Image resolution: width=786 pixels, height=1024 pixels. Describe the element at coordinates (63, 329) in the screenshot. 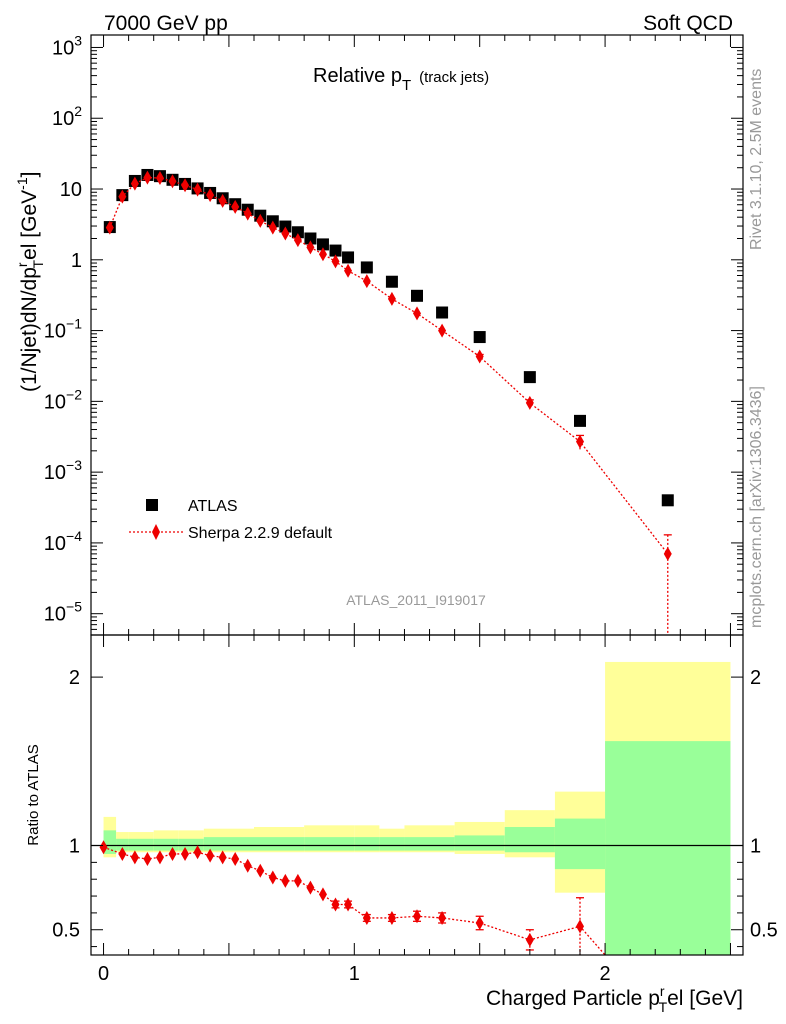

I see `main-y-tick-label: 10⁻¹` at that location.